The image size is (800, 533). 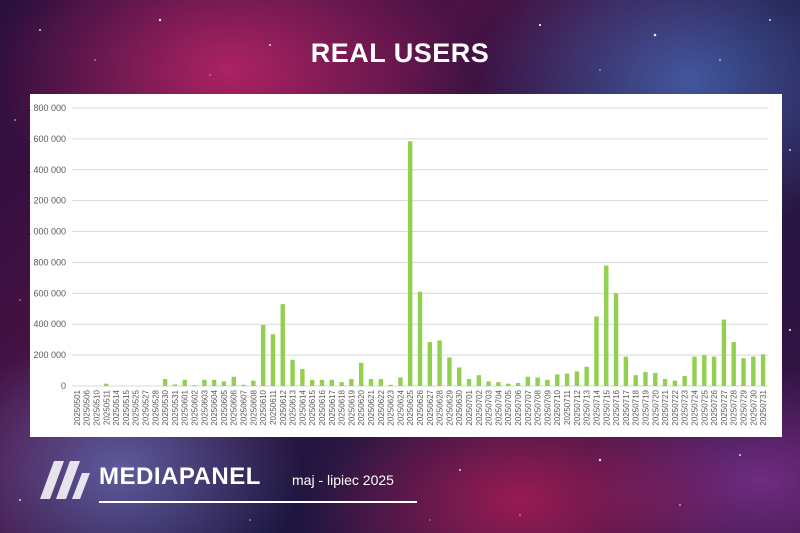 What do you see at coordinates (106, 407) in the screenshot?
I see `x-tick-label: 20250511` at bounding box center [106, 407].